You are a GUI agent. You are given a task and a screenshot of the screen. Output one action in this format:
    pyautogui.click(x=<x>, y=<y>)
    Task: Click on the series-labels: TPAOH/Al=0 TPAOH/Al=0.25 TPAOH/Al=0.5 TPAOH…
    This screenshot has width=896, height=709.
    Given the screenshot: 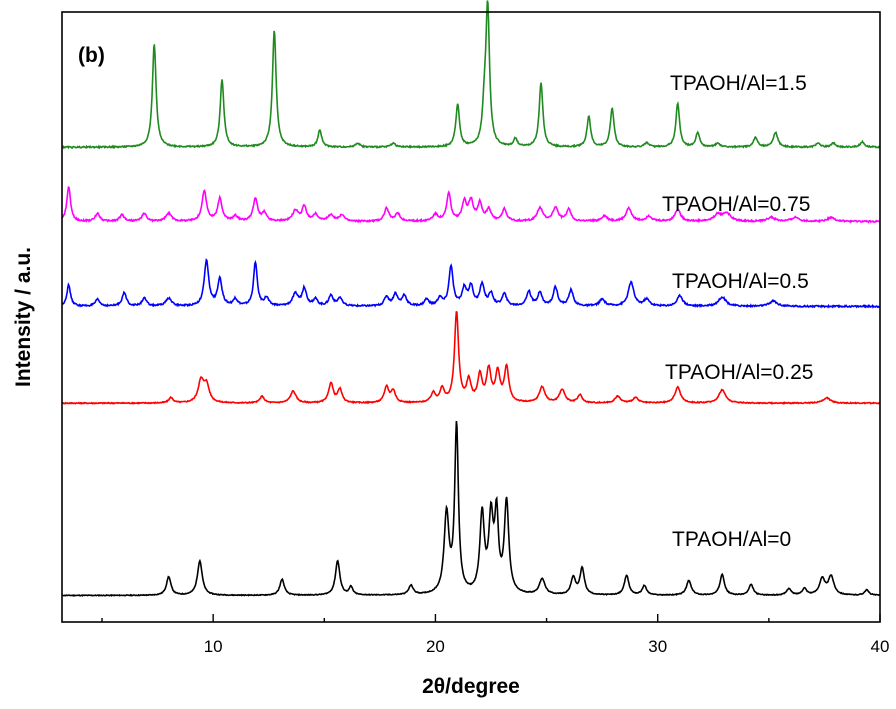 What is the action you would take?
    pyautogui.click(x=737, y=311)
    